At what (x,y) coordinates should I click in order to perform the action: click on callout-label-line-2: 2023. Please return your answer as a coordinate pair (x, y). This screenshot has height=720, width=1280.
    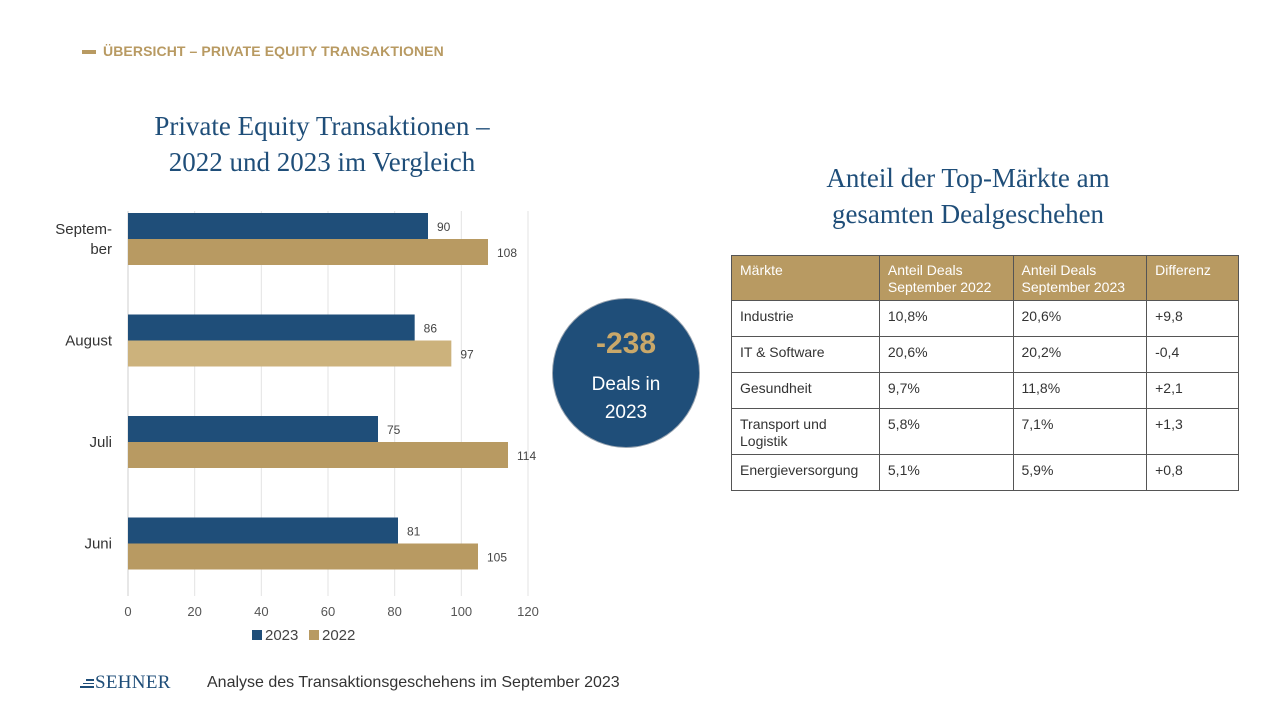
    Looking at the image, I should click on (626, 412).